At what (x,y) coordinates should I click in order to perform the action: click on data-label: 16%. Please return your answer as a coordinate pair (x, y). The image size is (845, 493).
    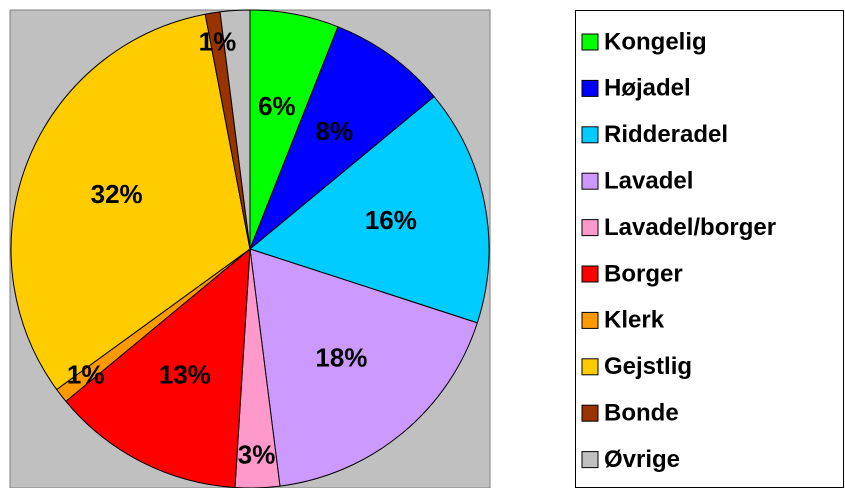
    Looking at the image, I should click on (391, 220).